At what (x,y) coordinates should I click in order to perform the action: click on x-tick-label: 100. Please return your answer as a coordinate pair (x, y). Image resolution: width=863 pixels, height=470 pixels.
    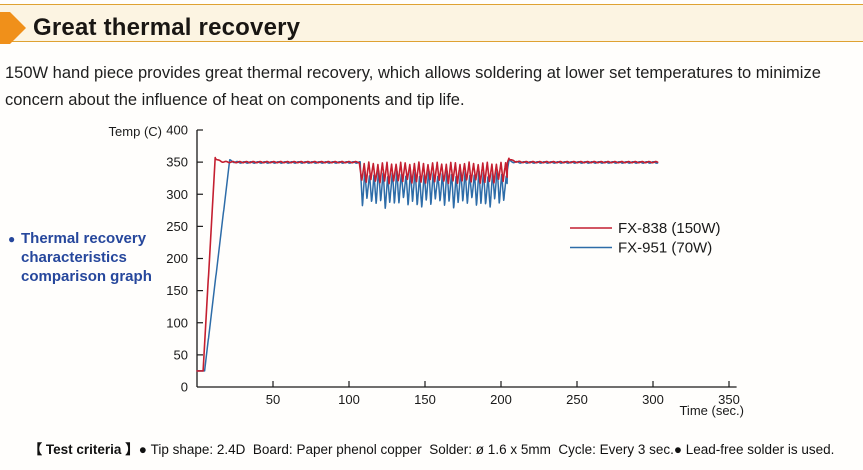
    Looking at the image, I should click on (349, 399).